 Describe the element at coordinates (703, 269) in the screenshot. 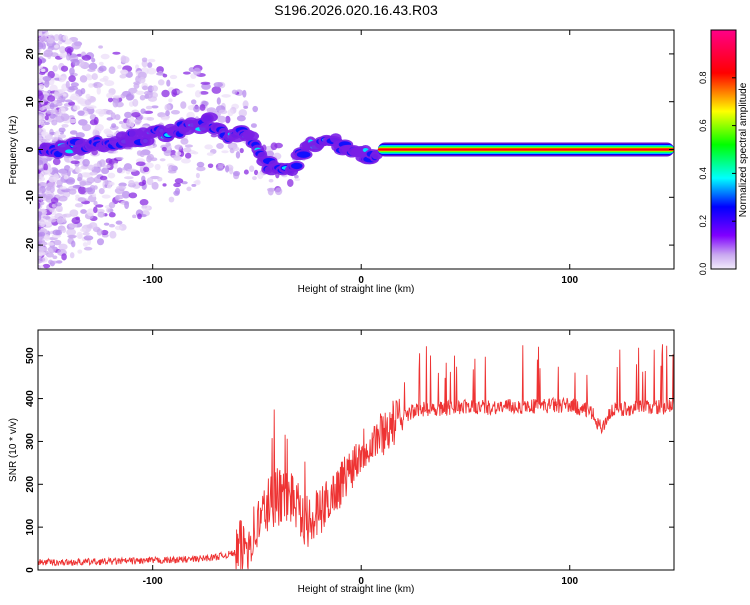

I see `colorbar-tick-label: 0.0` at that location.